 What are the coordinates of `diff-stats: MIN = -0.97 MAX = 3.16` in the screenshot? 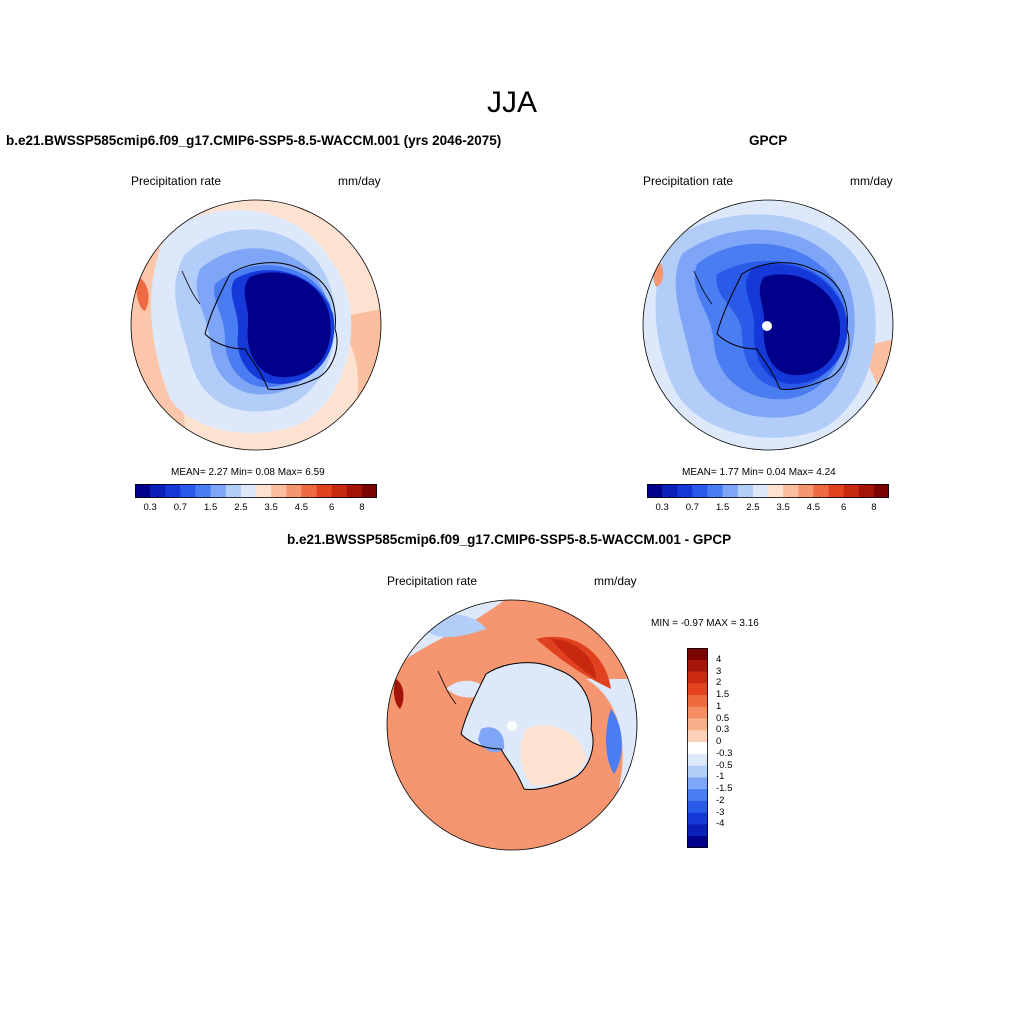 It's located at (705, 623).